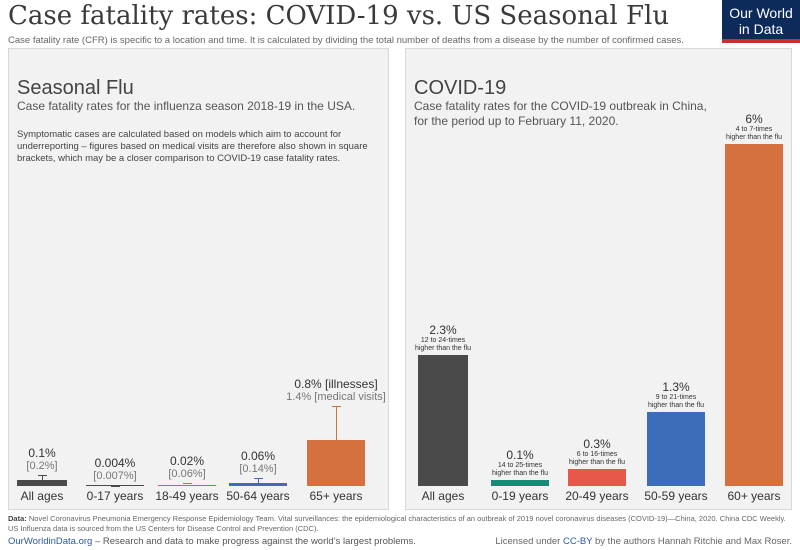 Image resolution: width=800 pixels, height=550 pixels. What do you see at coordinates (336, 397) in the screenshot?
I see `data-label-secondary: 1.4% [medical visits]` at bounding box center [336, 397].